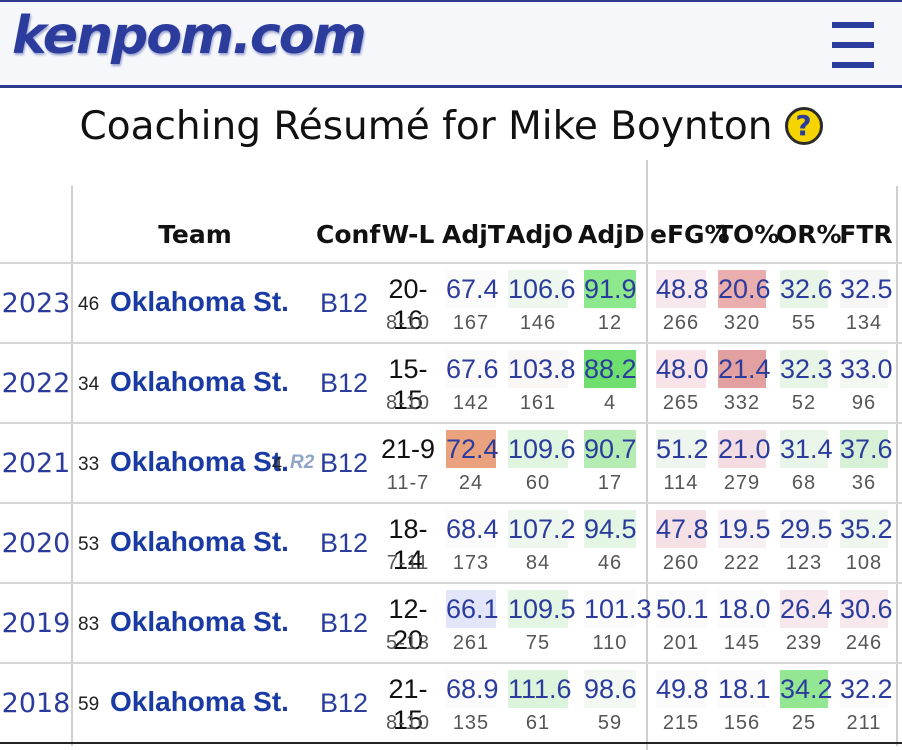 The height and width of the screenshot is (750, 902). Describe the element at coordinates (744, 289) in the screenshot. I see `stat-to: 20.6` at that location.